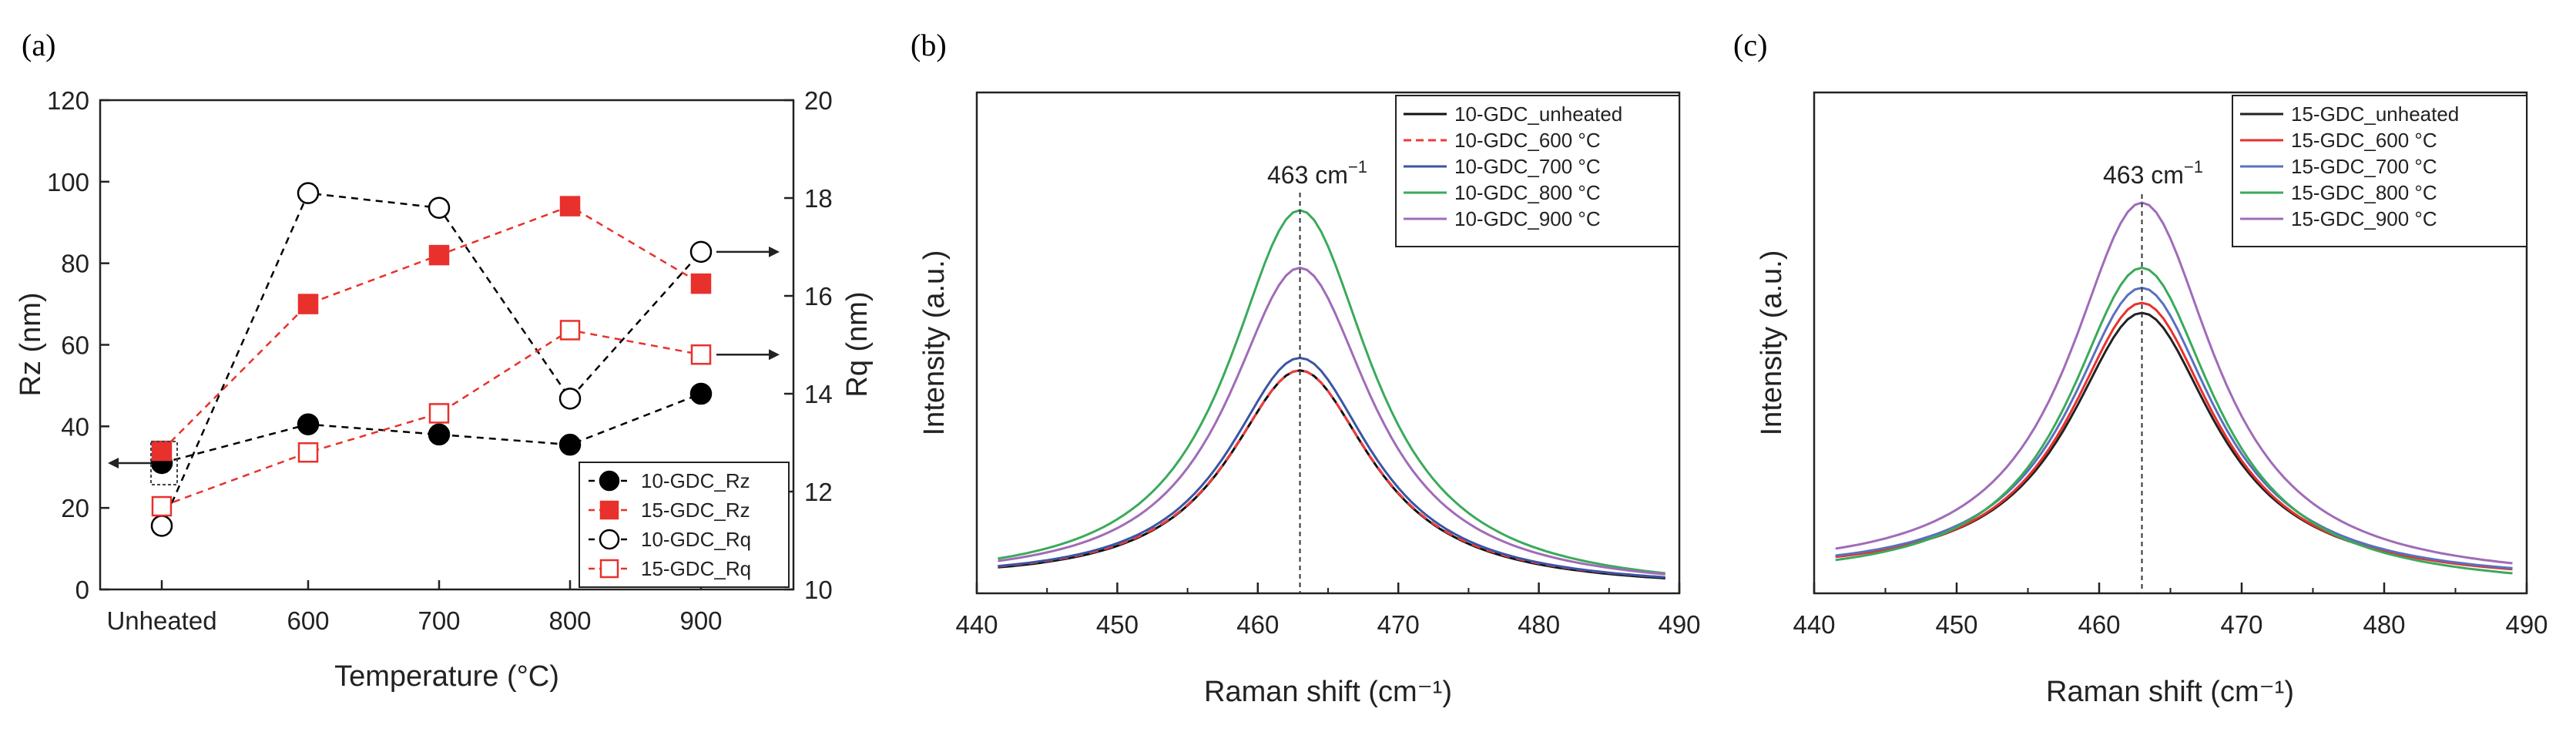  What do you see at coordinates (818, 492) in the screenshot?
I see `y2-tick-label: 12` at bounding box center [818, 492].